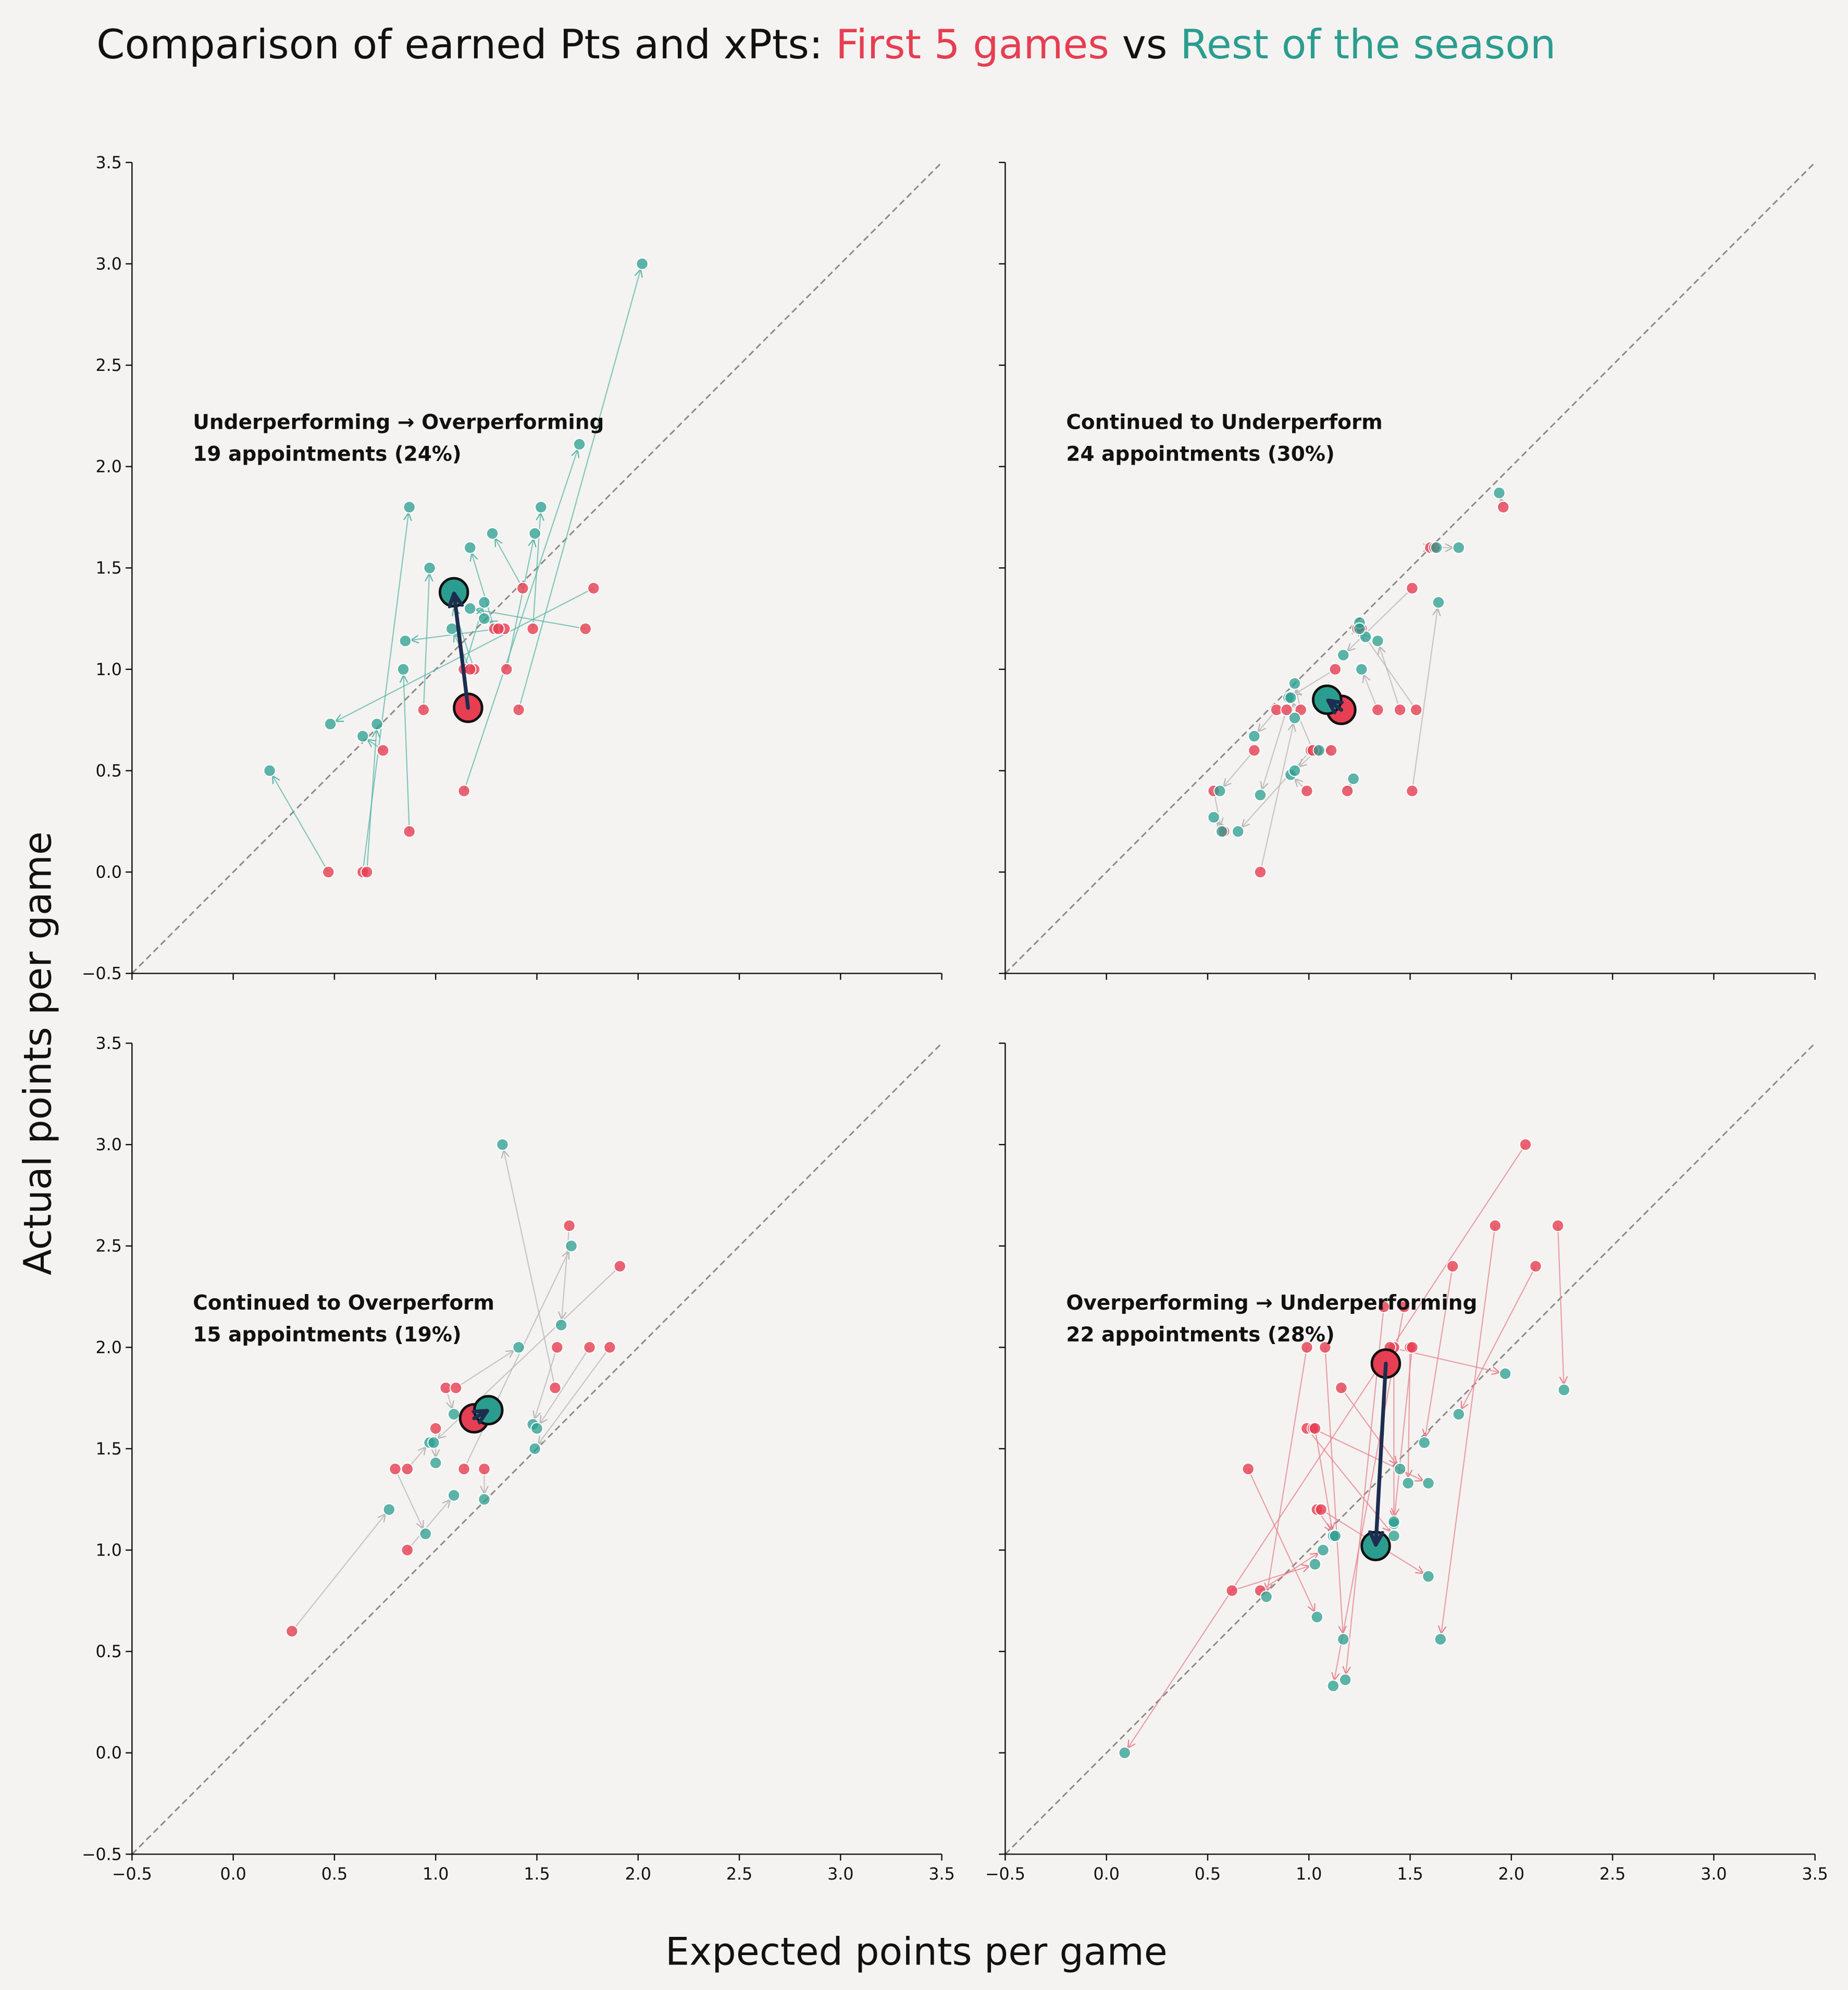 The width and height of the screenshot is (1848, 1990). I want to click on x-tick-label: −0.5, so click(132, 1874).